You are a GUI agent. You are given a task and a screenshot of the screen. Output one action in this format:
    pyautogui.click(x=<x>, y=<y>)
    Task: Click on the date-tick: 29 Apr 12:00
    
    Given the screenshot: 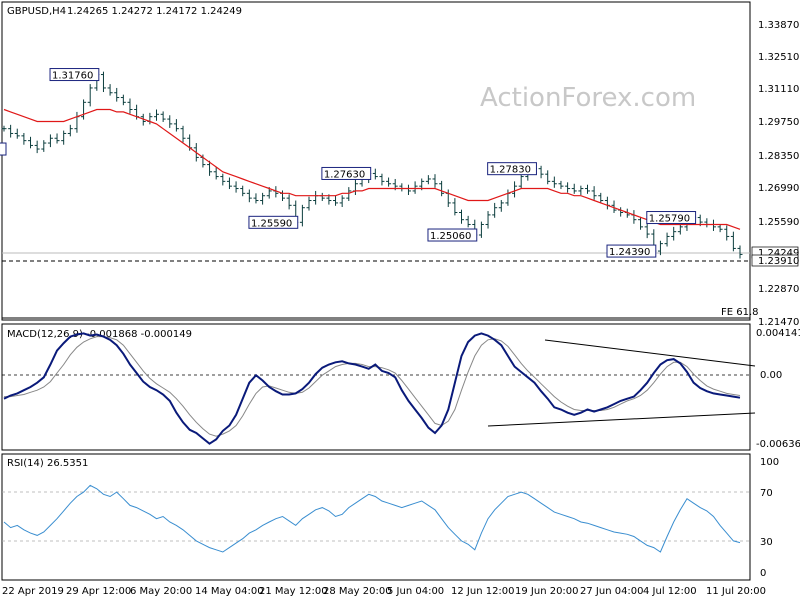 What is the action you would take?
    pyautogui.click(x=98, y=591)
    